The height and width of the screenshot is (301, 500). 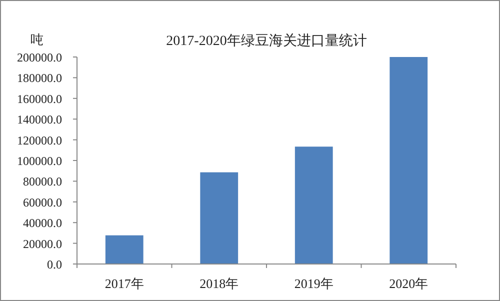 I want to click on y-tick-label: 80000.0, so click(x=42, y=181).